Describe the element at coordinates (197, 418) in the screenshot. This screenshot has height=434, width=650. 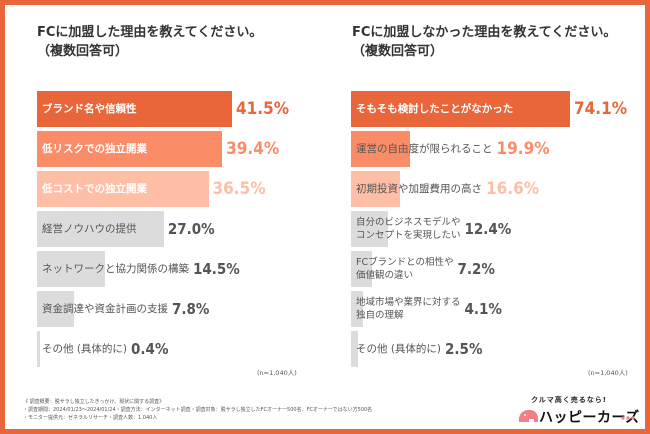
I see `survey-line-2: ・モニター提供元：ゼネラルリサーチ・調査人数：1,040人` at that location.